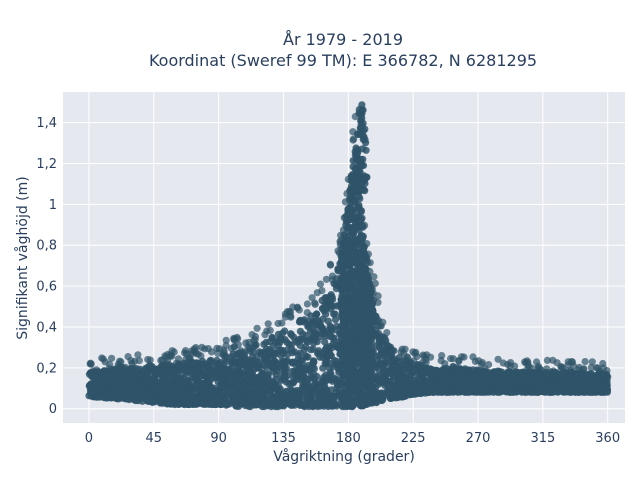 The width and height of the screenshot is (640, 480). I want to click on x-tick-label: 225, so click(413, 438).